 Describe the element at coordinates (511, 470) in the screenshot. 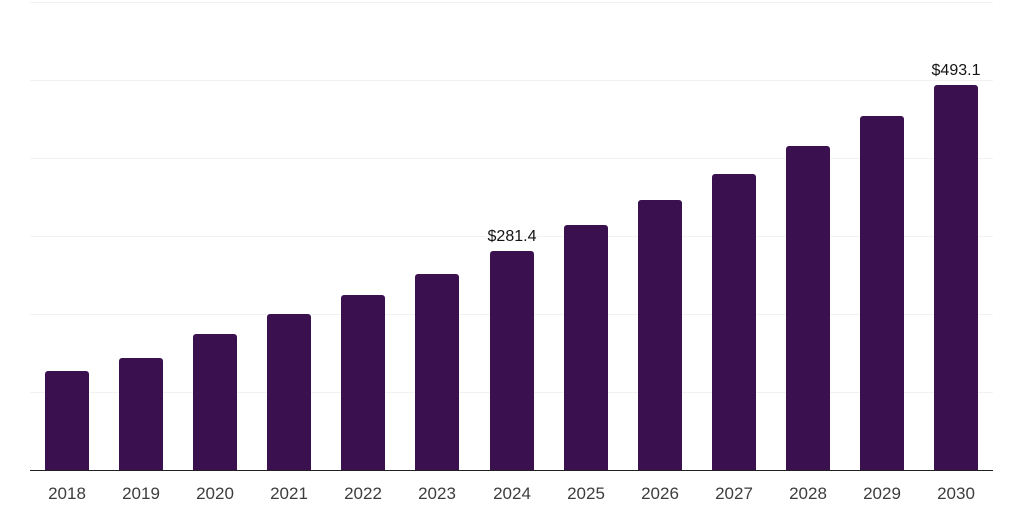

I see `x-axis-line` at that location.